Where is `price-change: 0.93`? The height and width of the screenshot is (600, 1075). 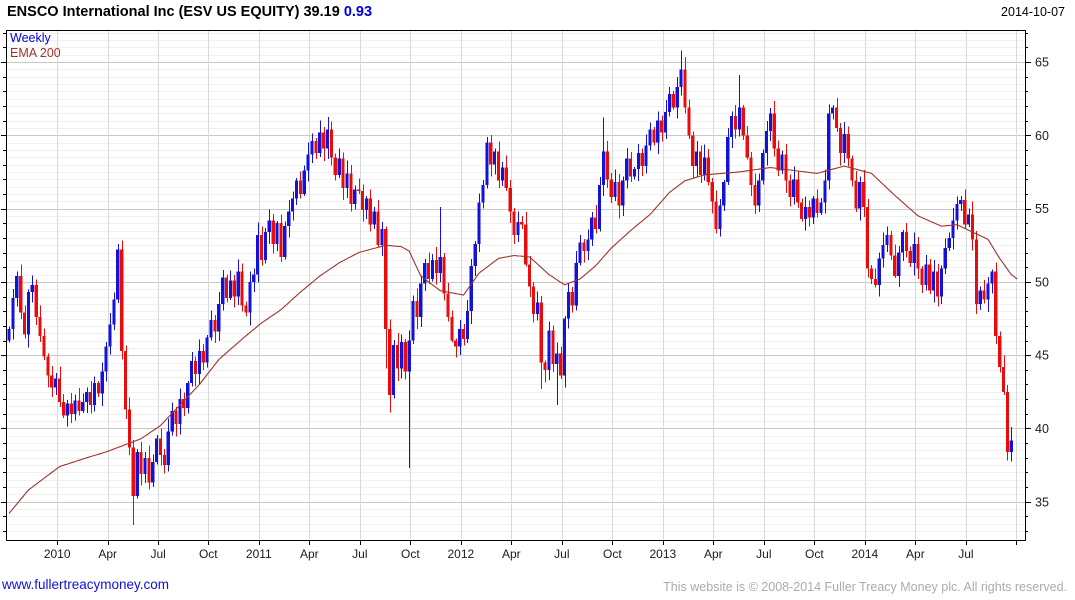
price-change: 0.93 is located at coordinates (358, 12).